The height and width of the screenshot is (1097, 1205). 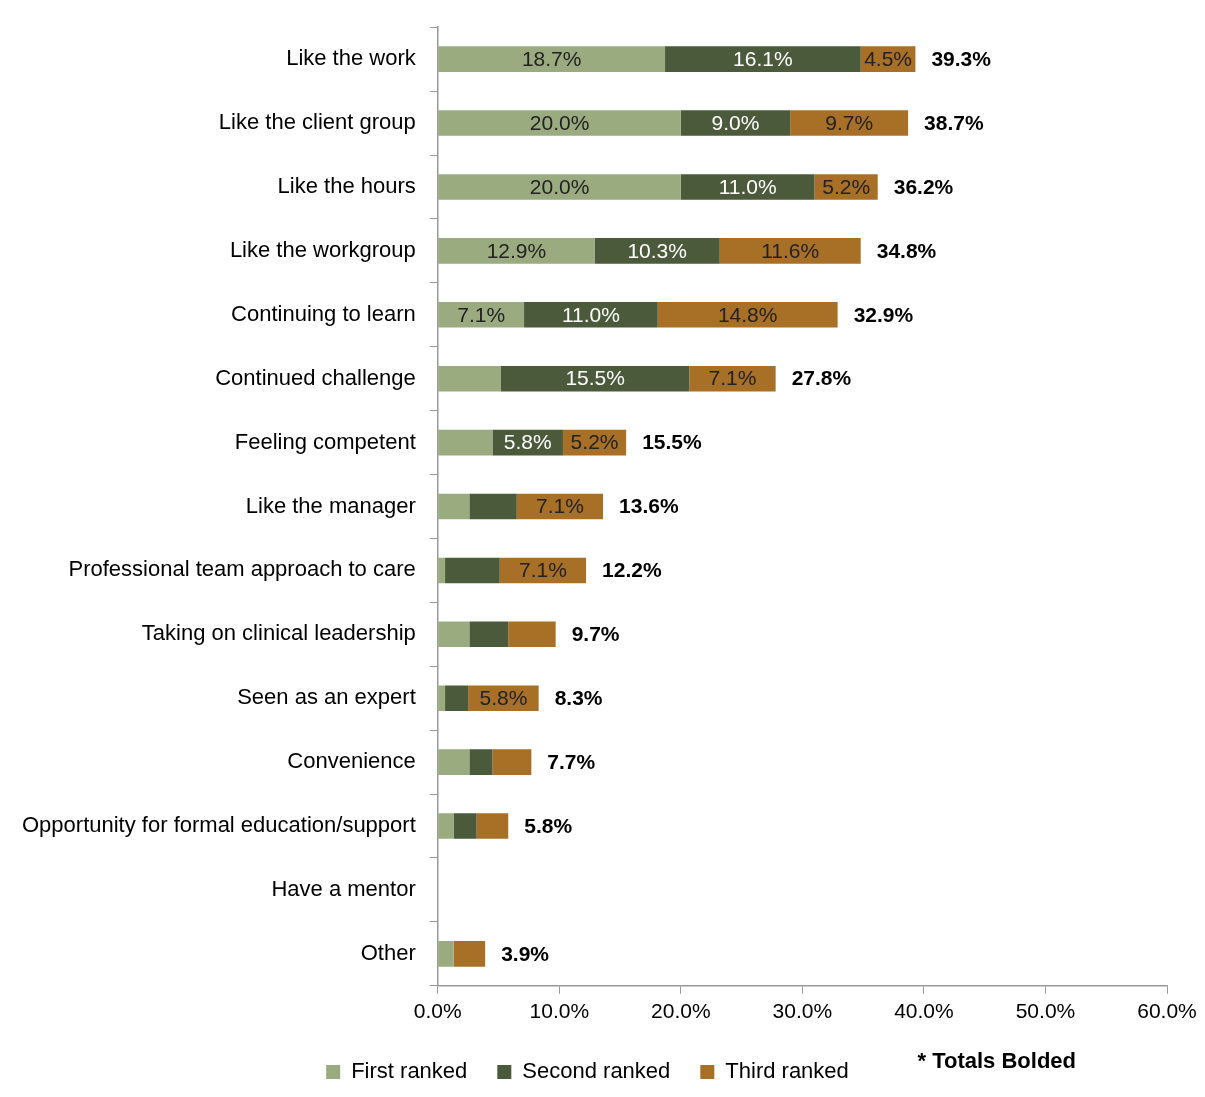 What do you see at coordinates (883, 314) in the screenshot?
I see `total-label: 32.9%` at bounding box center [883, 314].